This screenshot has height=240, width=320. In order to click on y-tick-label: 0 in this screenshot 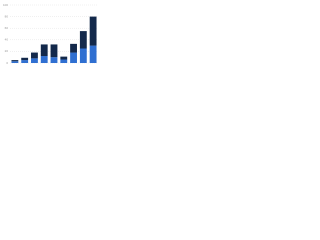, I will do `click(7, 63)`.